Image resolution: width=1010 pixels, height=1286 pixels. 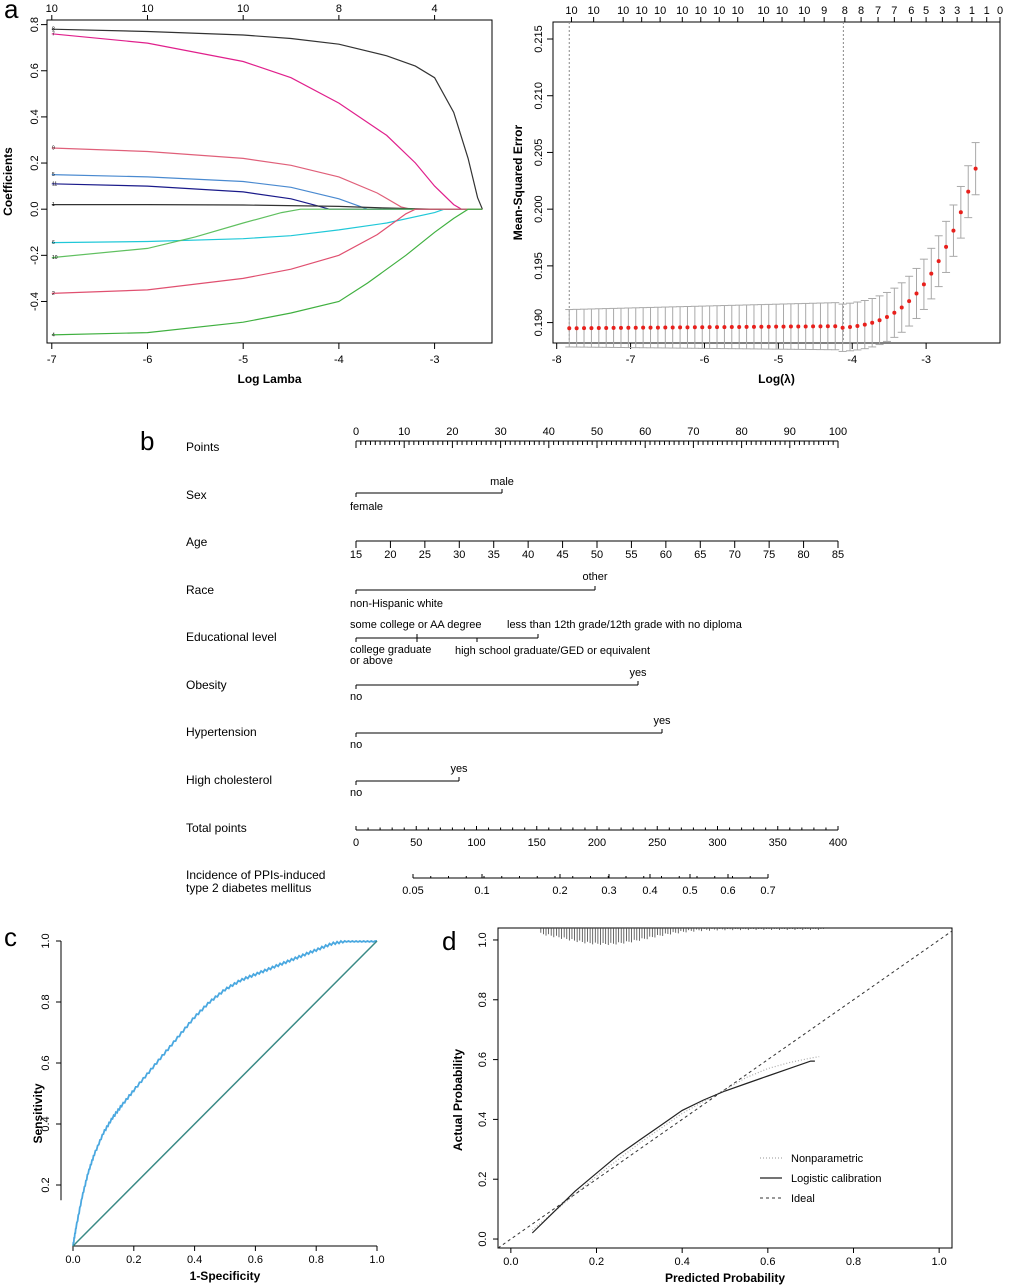 I want to click on top-tick-label: 9, so click(x=824, y=11).